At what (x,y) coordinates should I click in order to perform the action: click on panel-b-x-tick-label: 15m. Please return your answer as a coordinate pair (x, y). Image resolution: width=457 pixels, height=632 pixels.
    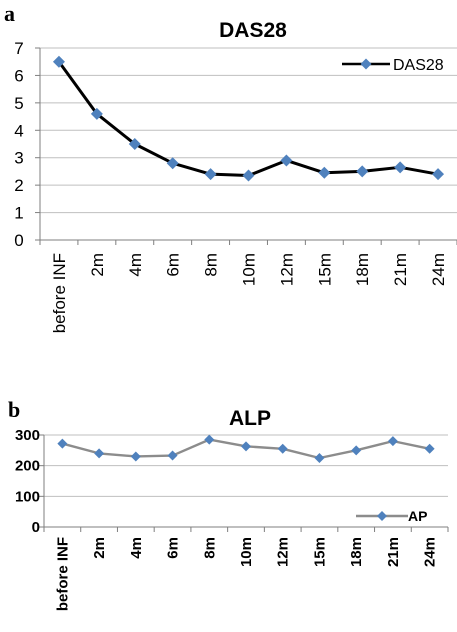
    Looking at the image, I should click on (319, 552).